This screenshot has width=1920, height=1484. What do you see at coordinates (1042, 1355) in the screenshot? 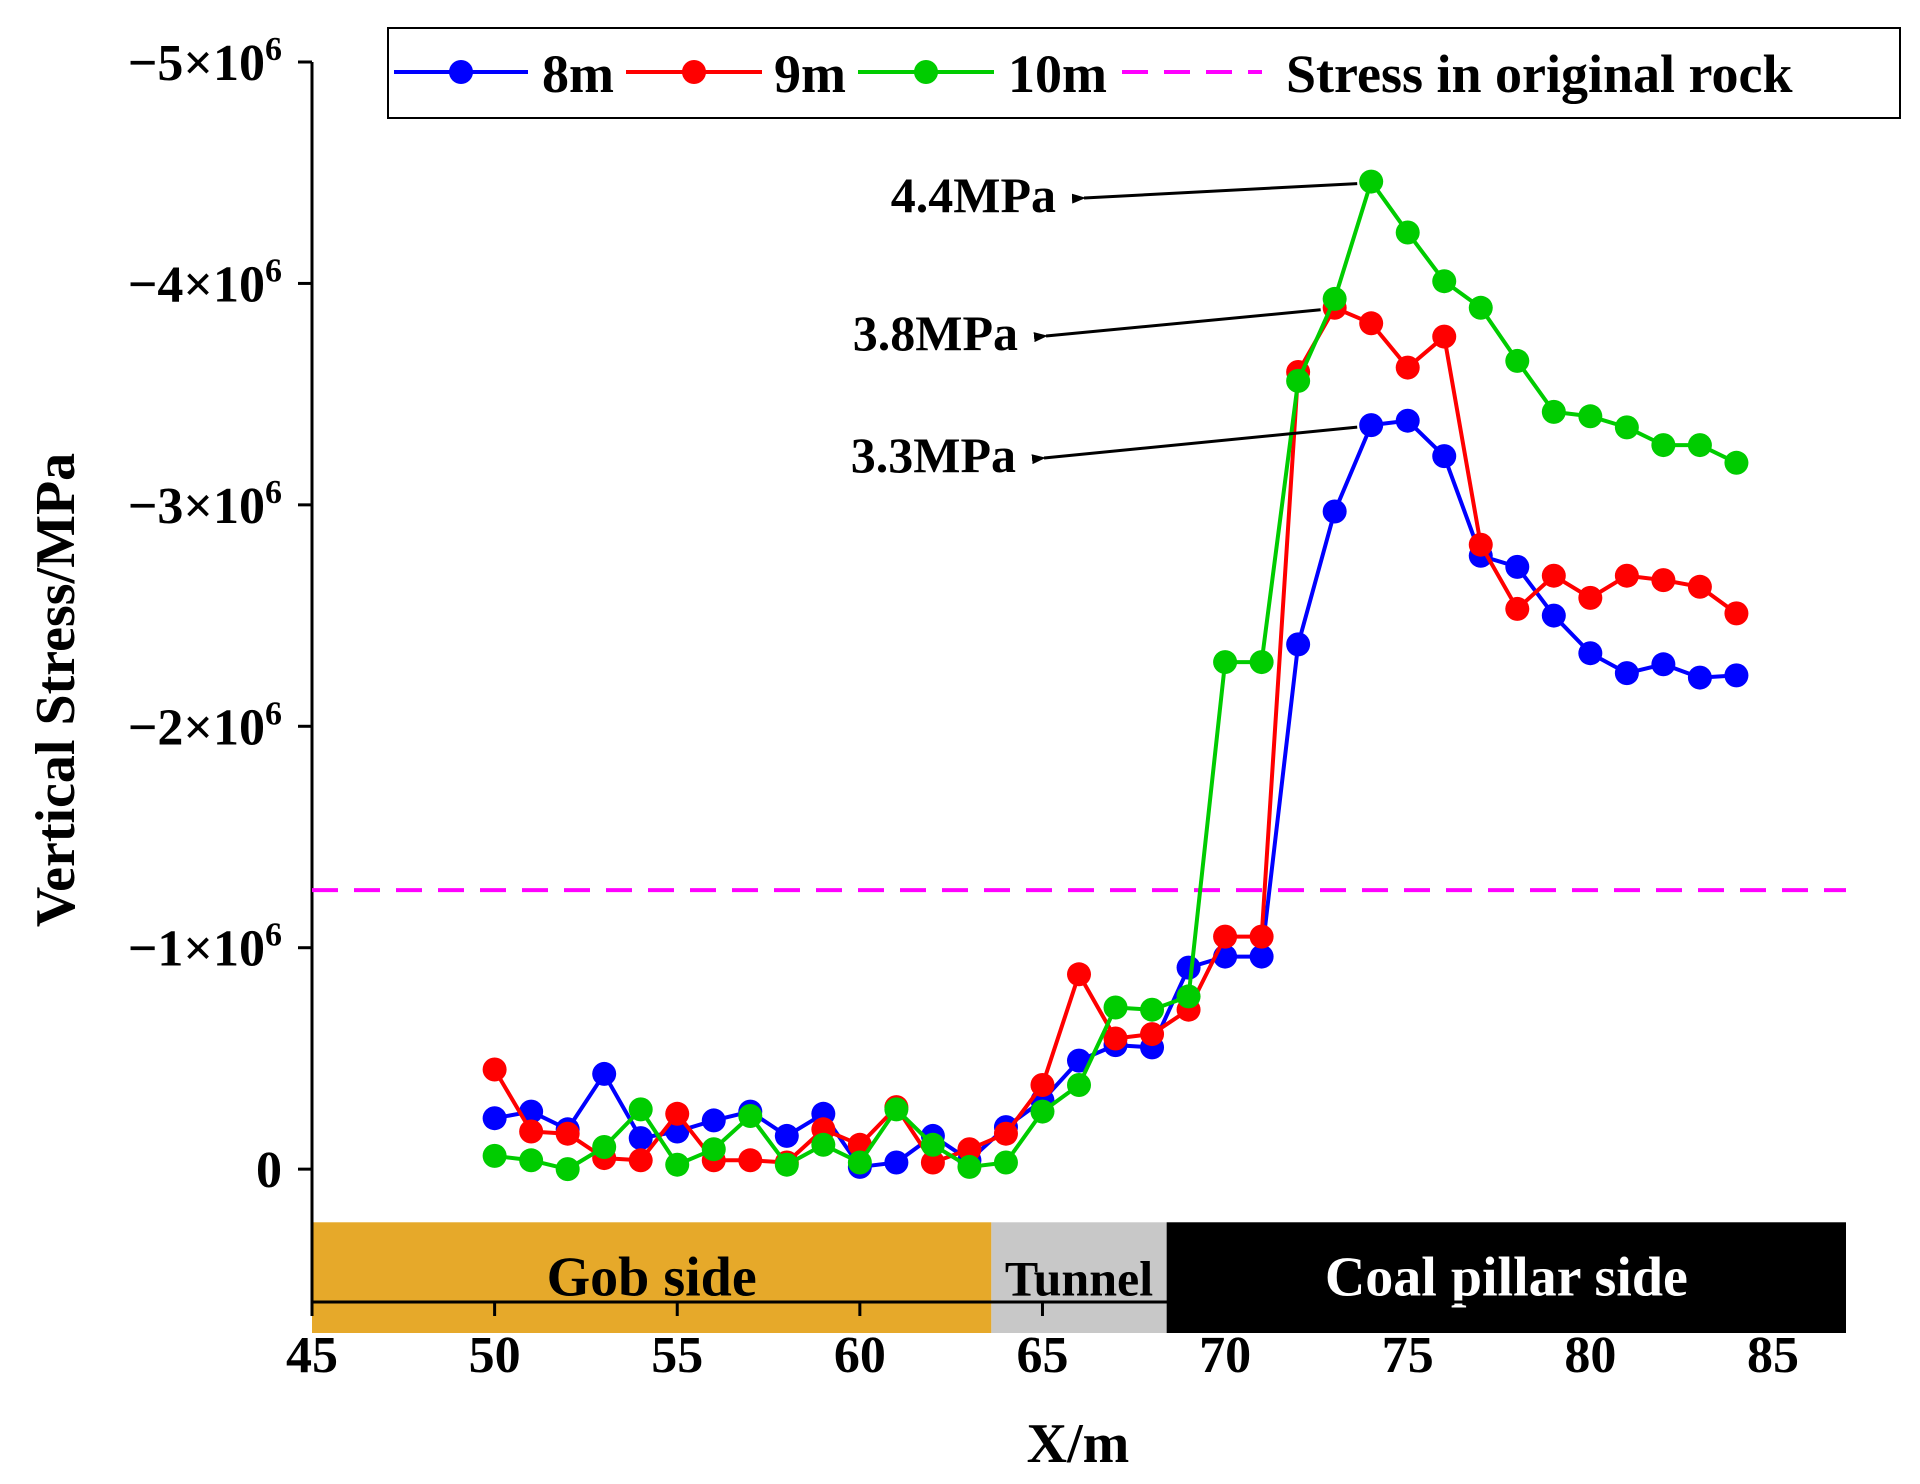
I see `x-tick-label: 65` at bounding box center [1042, 1355].